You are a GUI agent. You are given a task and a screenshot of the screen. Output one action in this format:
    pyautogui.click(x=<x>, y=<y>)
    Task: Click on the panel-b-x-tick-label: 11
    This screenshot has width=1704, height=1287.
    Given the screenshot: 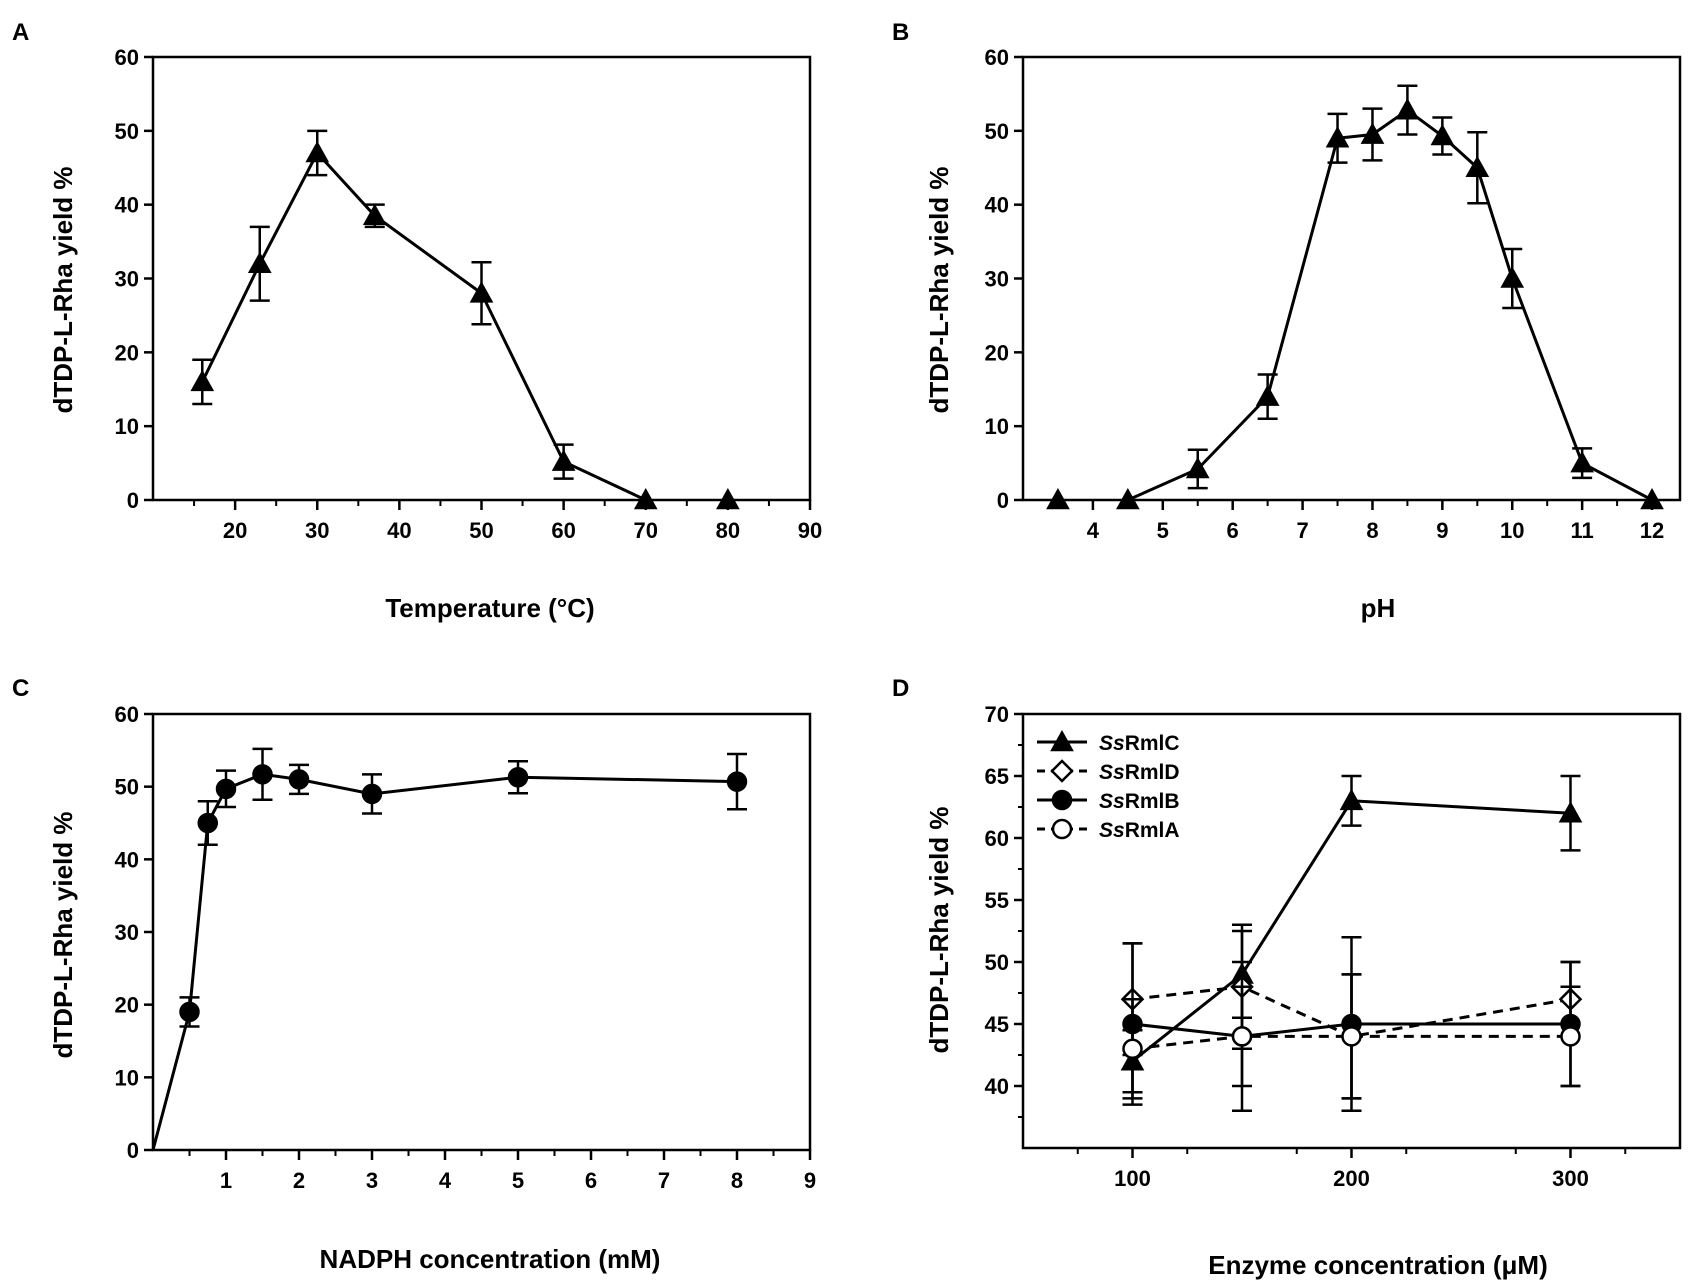 What is the action you would take?
    pyautogui.click(x=1582, y=530)
    